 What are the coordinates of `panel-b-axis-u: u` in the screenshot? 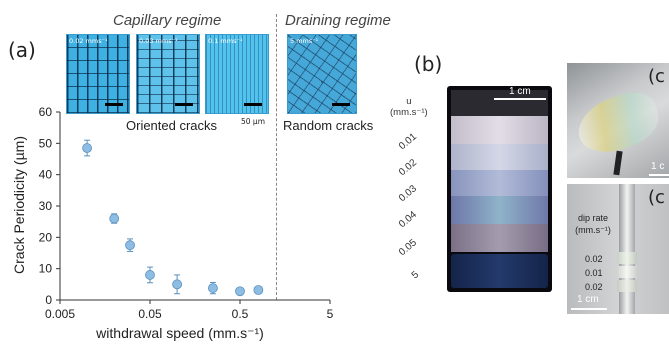 It's located at (409, 101).